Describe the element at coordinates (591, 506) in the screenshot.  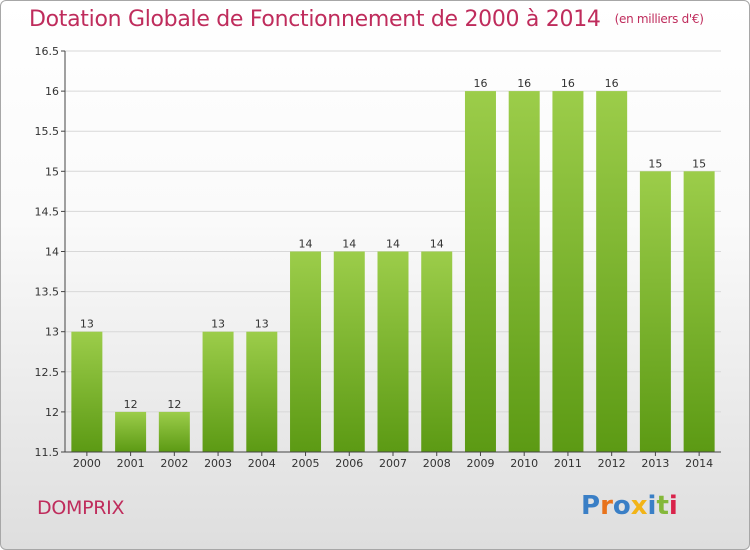
I see `logo-letter: P` at that location.